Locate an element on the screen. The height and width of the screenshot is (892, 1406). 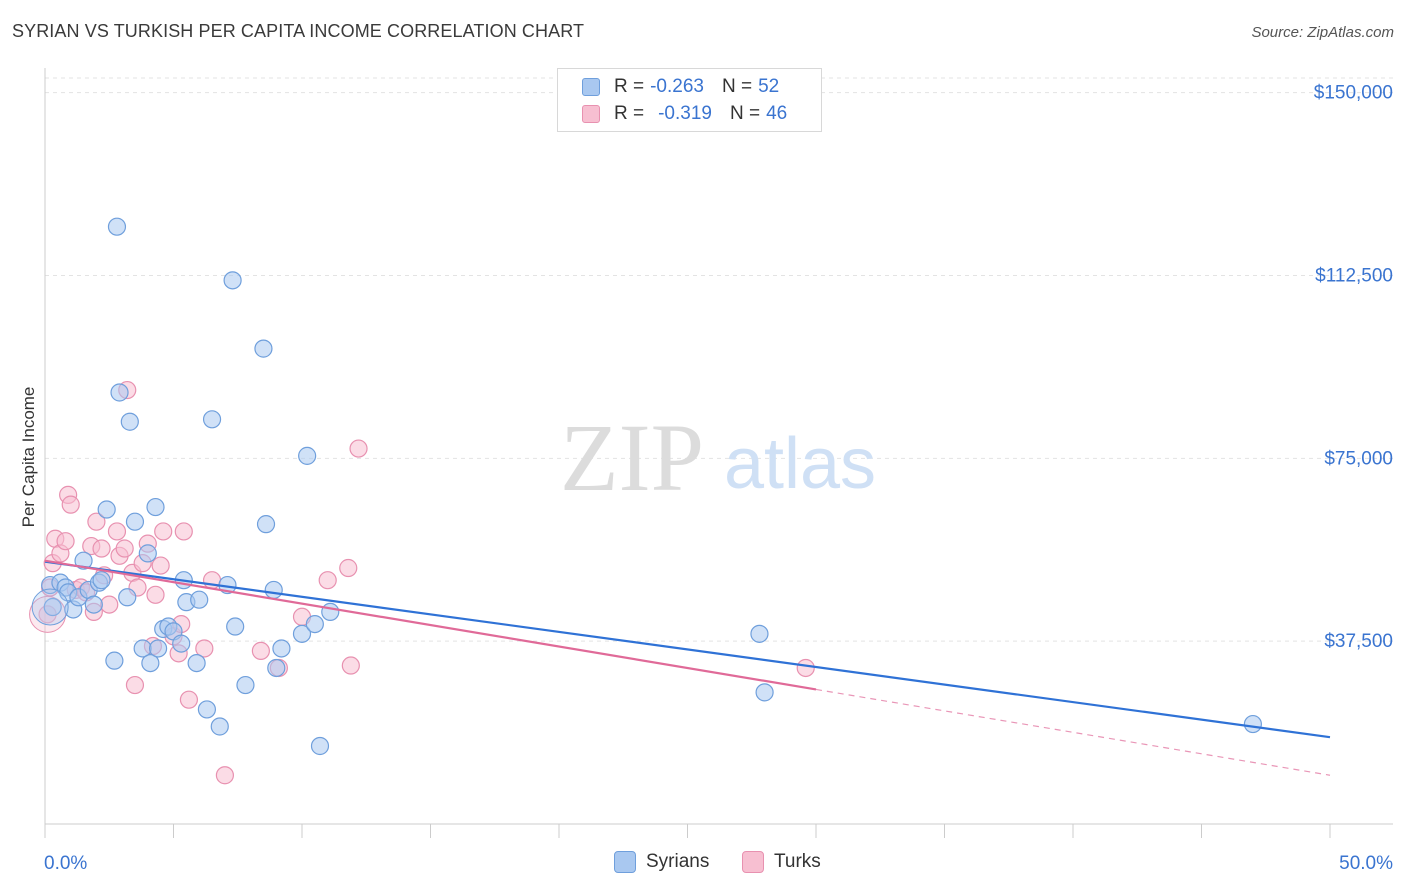
legend-row-turks: R = -0.319 N = 46 is located at coordinates (684, 114).